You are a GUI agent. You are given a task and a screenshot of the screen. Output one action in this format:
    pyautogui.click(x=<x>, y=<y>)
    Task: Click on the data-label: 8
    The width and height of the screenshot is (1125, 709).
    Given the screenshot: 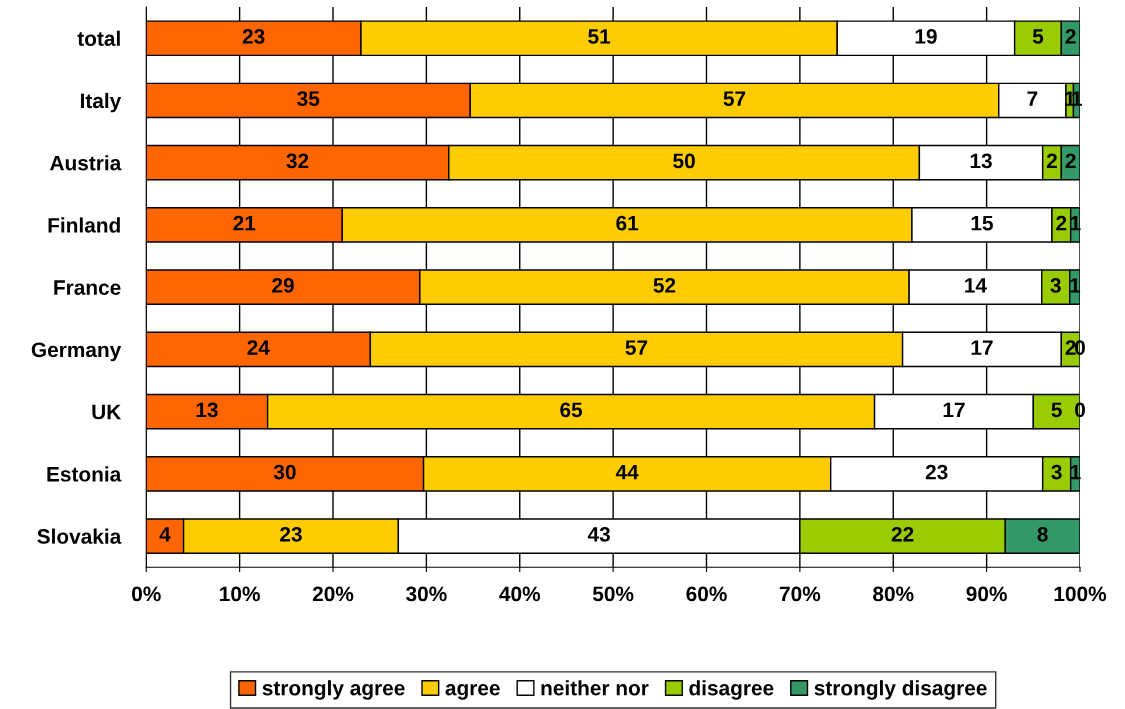 What is the action you would take?
    pyautogui.click(x=1042, y=534)
    